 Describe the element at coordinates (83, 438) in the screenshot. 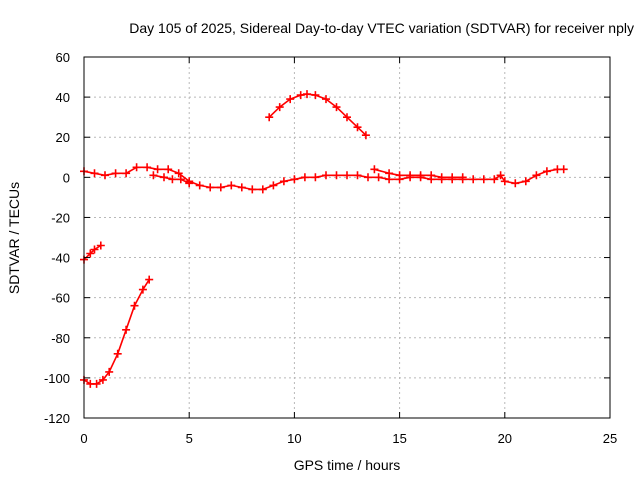

I see `x-tick-label: 0` at that location.